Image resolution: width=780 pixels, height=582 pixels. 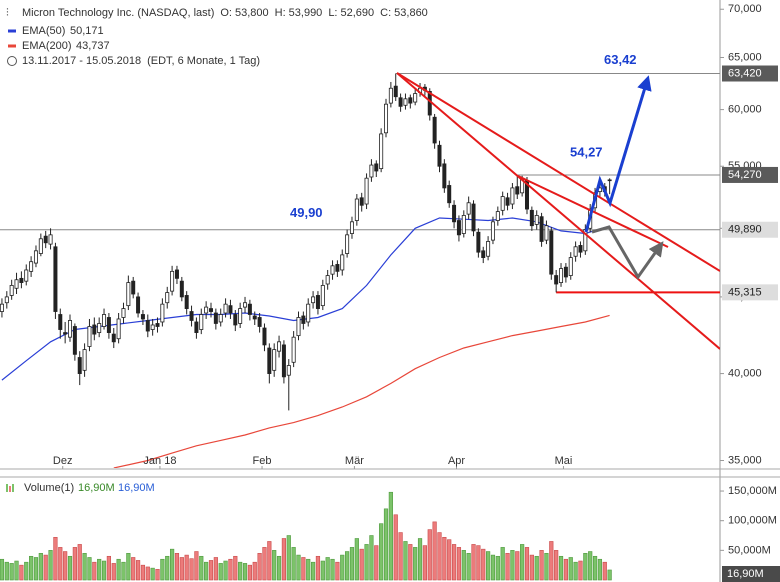 I want to click on icon: ⫶, so click(x=7, y=13).